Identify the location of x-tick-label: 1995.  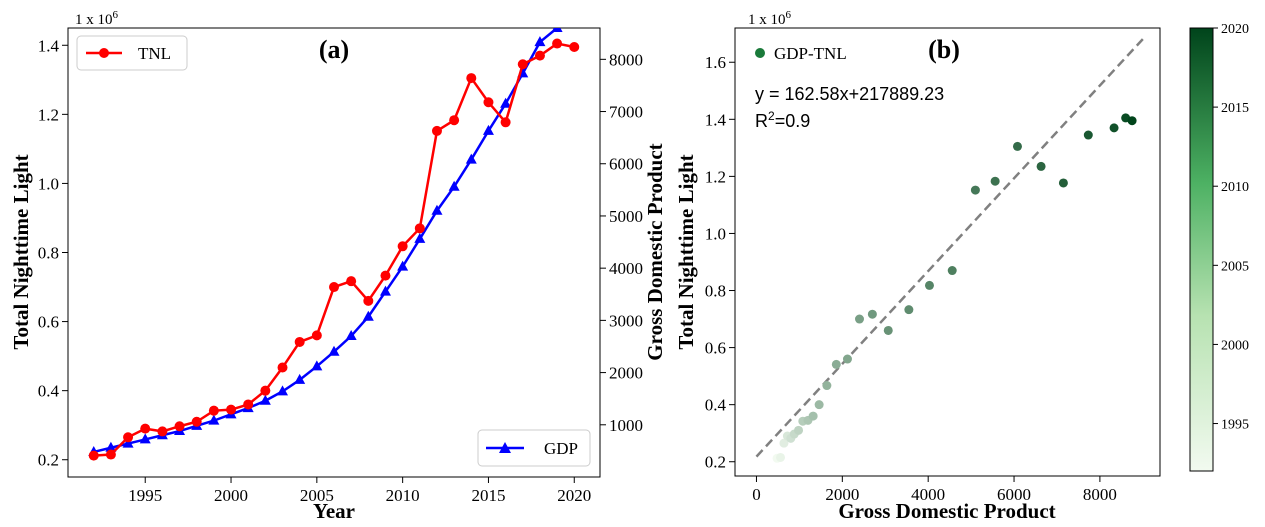
(145, 495).